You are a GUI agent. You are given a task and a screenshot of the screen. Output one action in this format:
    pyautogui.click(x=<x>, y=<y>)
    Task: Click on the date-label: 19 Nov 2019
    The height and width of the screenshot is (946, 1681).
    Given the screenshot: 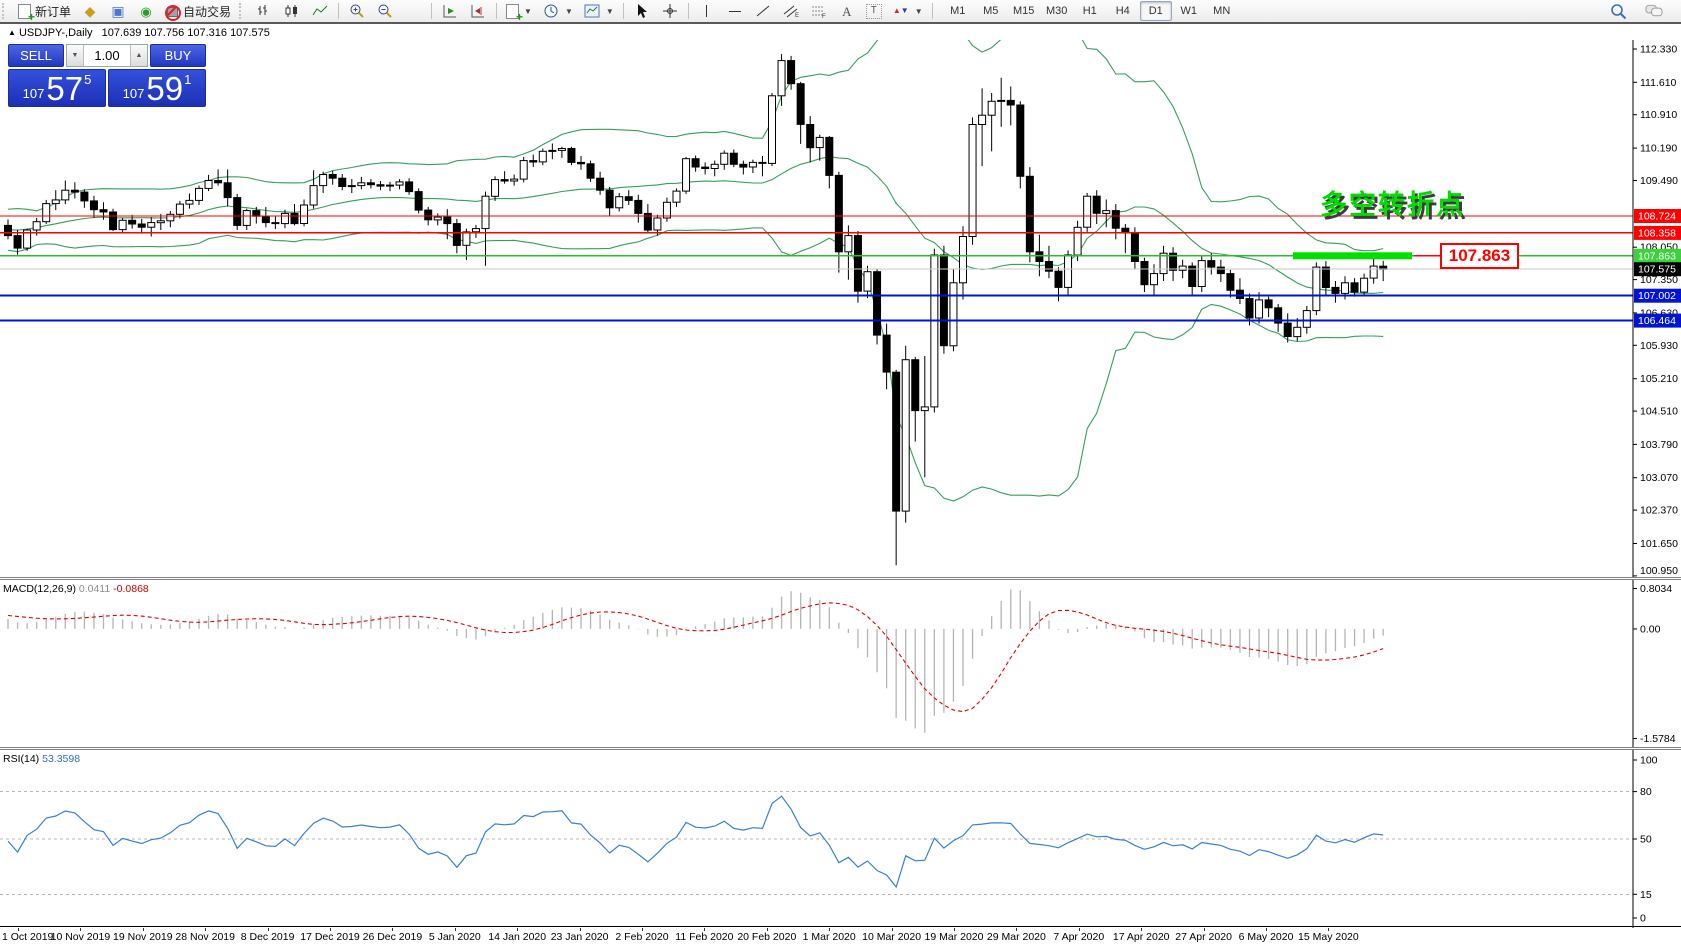 What is the action you would take?
    pyautogui.click(x=143, y=937)
    